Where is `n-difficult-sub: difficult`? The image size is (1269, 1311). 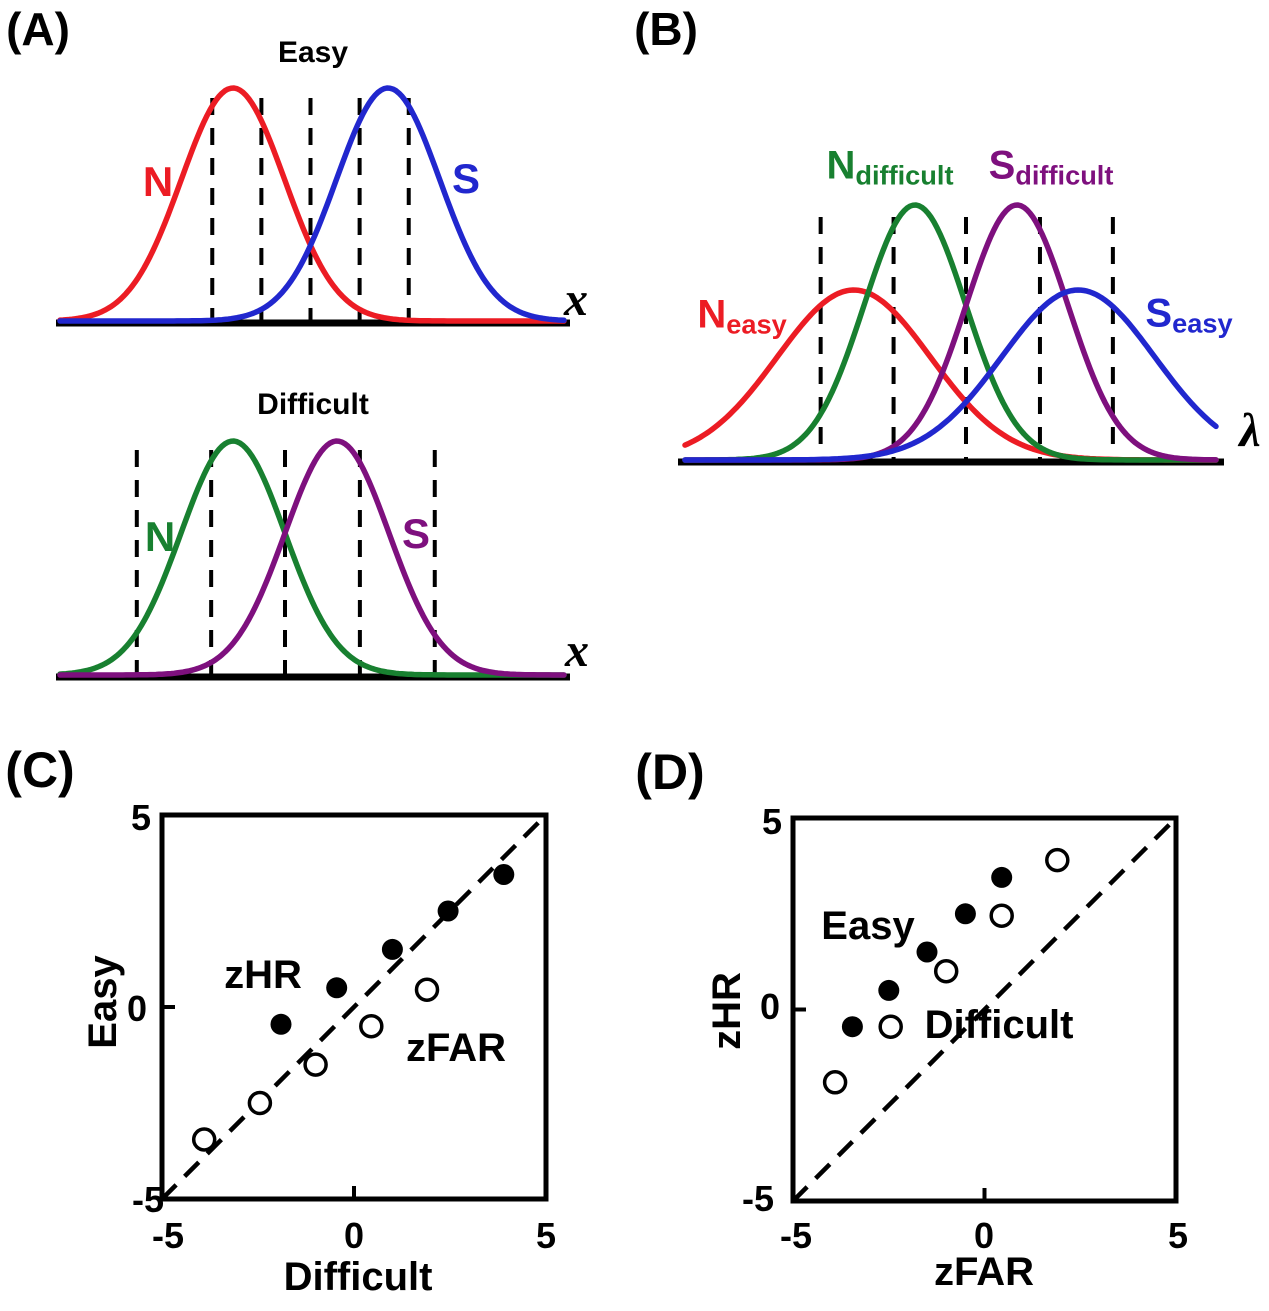
n-difficult-sub: difficult is located at coordinates (904, 175).